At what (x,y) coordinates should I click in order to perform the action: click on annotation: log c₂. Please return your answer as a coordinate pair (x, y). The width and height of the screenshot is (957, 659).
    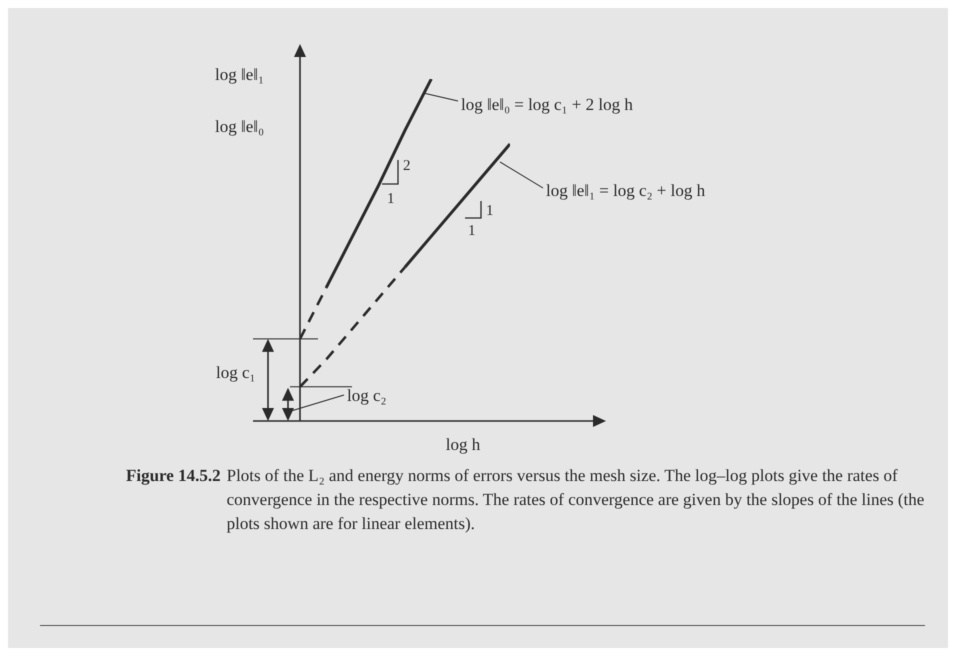
    Looking at the image, I should click on (366, 395).